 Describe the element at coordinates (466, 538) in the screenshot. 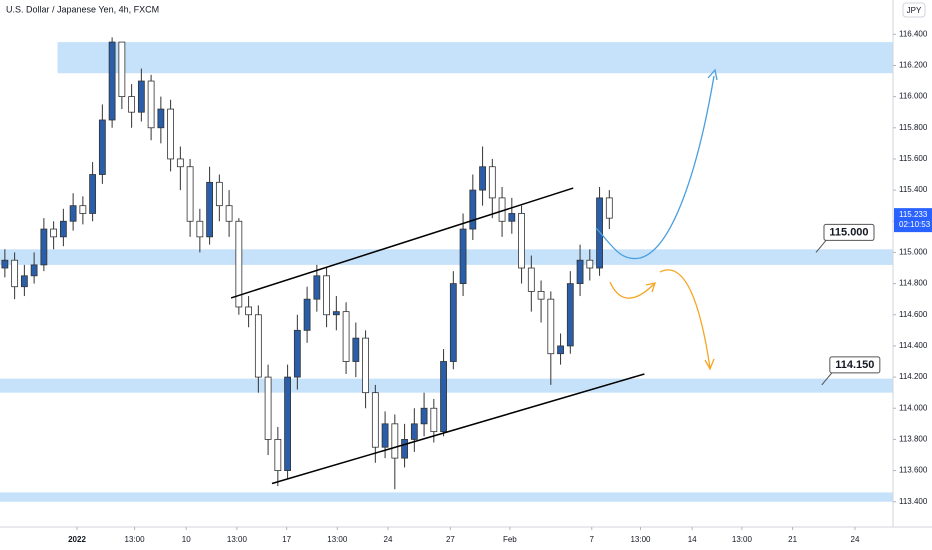

I see `time-axis` at that location.